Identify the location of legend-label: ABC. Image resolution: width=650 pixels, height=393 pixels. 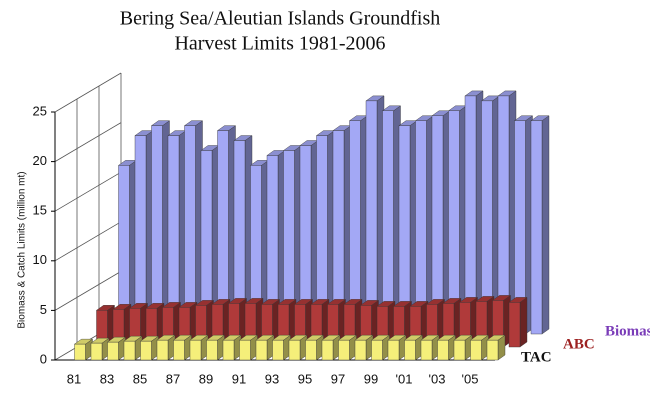
(579, 344).